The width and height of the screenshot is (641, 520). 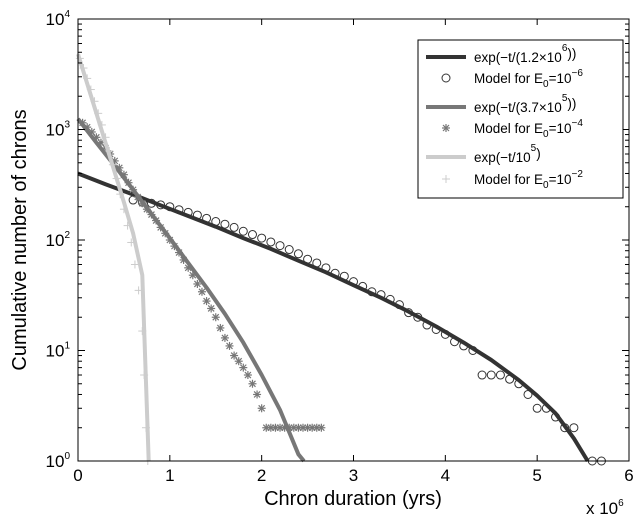 I want to click on legend-box, so click(x=520, y=119).